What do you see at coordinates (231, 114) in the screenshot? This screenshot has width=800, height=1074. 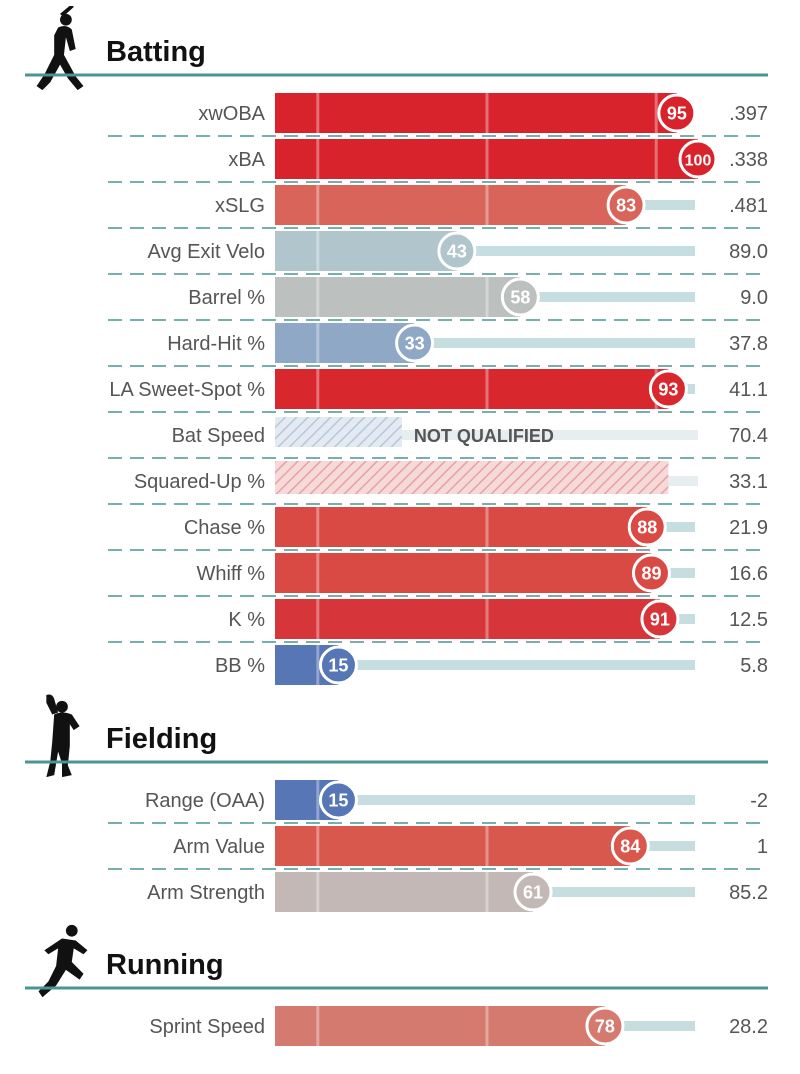 I see `metric-label: xwOBA` at bounding box center [231, 114].